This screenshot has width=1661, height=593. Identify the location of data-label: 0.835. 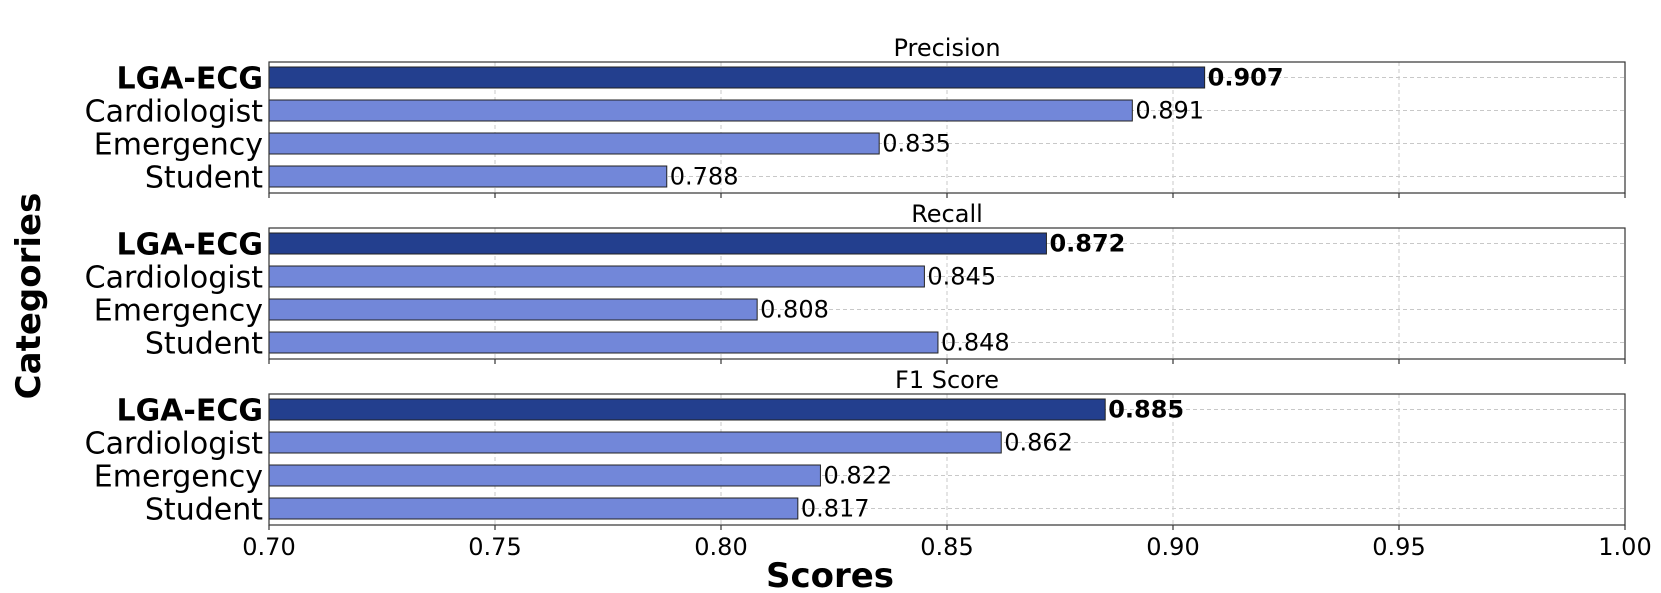
(916, 144).